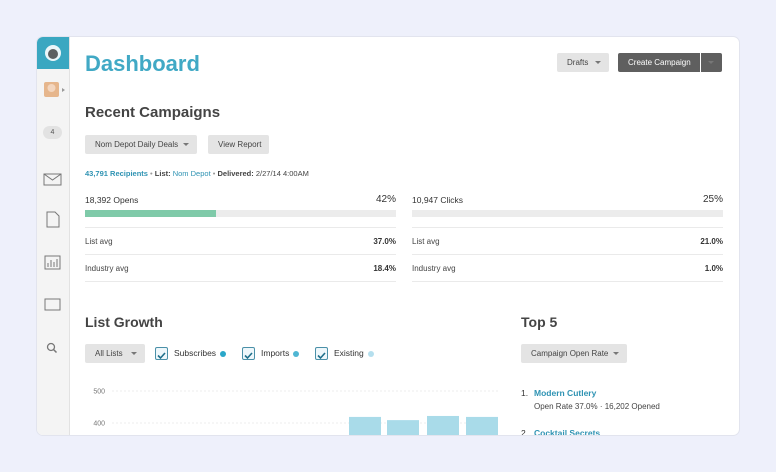 Image resolution: width=776 pixels, height=472 pixels. What do you see at coordinates (150, 213) in the screenshot?
I see `progress-fill` at bounding box center [150, 213].